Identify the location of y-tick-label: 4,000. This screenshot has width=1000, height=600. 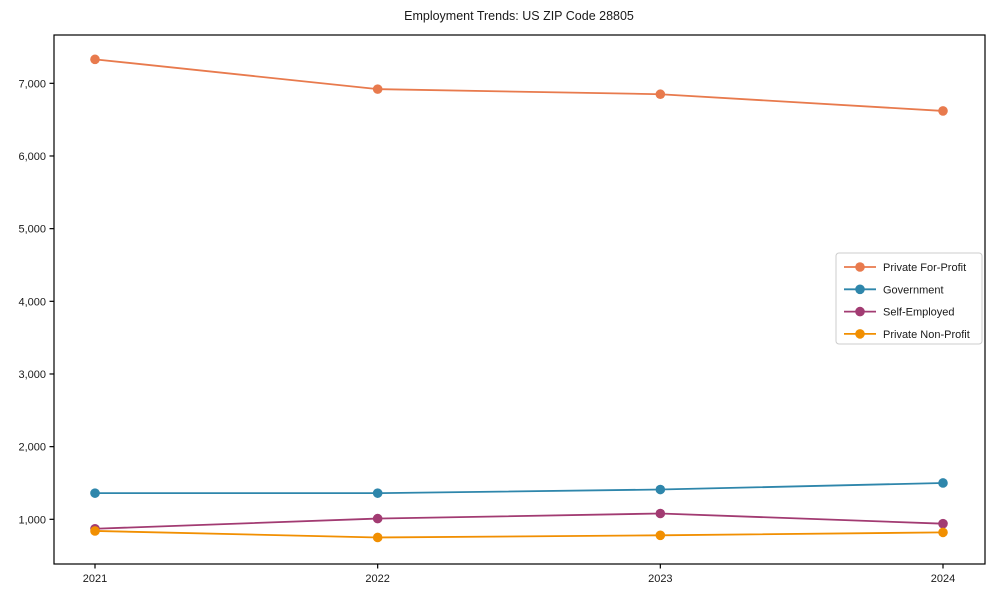
(32, 302).